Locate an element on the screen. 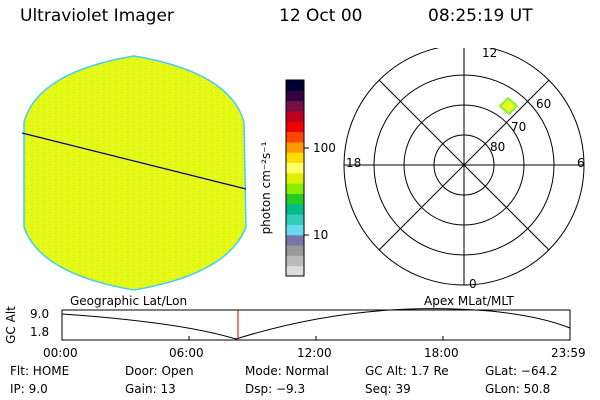 The image size is (600, 400). info-gc-alt: GC Alt: 1.7 Re is located at coordinates (407, 371).